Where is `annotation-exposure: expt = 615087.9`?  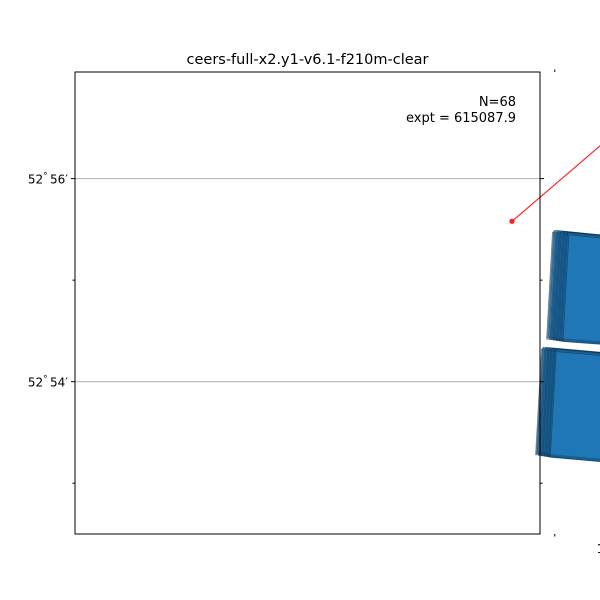
annotation-exposure: expt = 615087.9 is located at coordinates (461, 118).